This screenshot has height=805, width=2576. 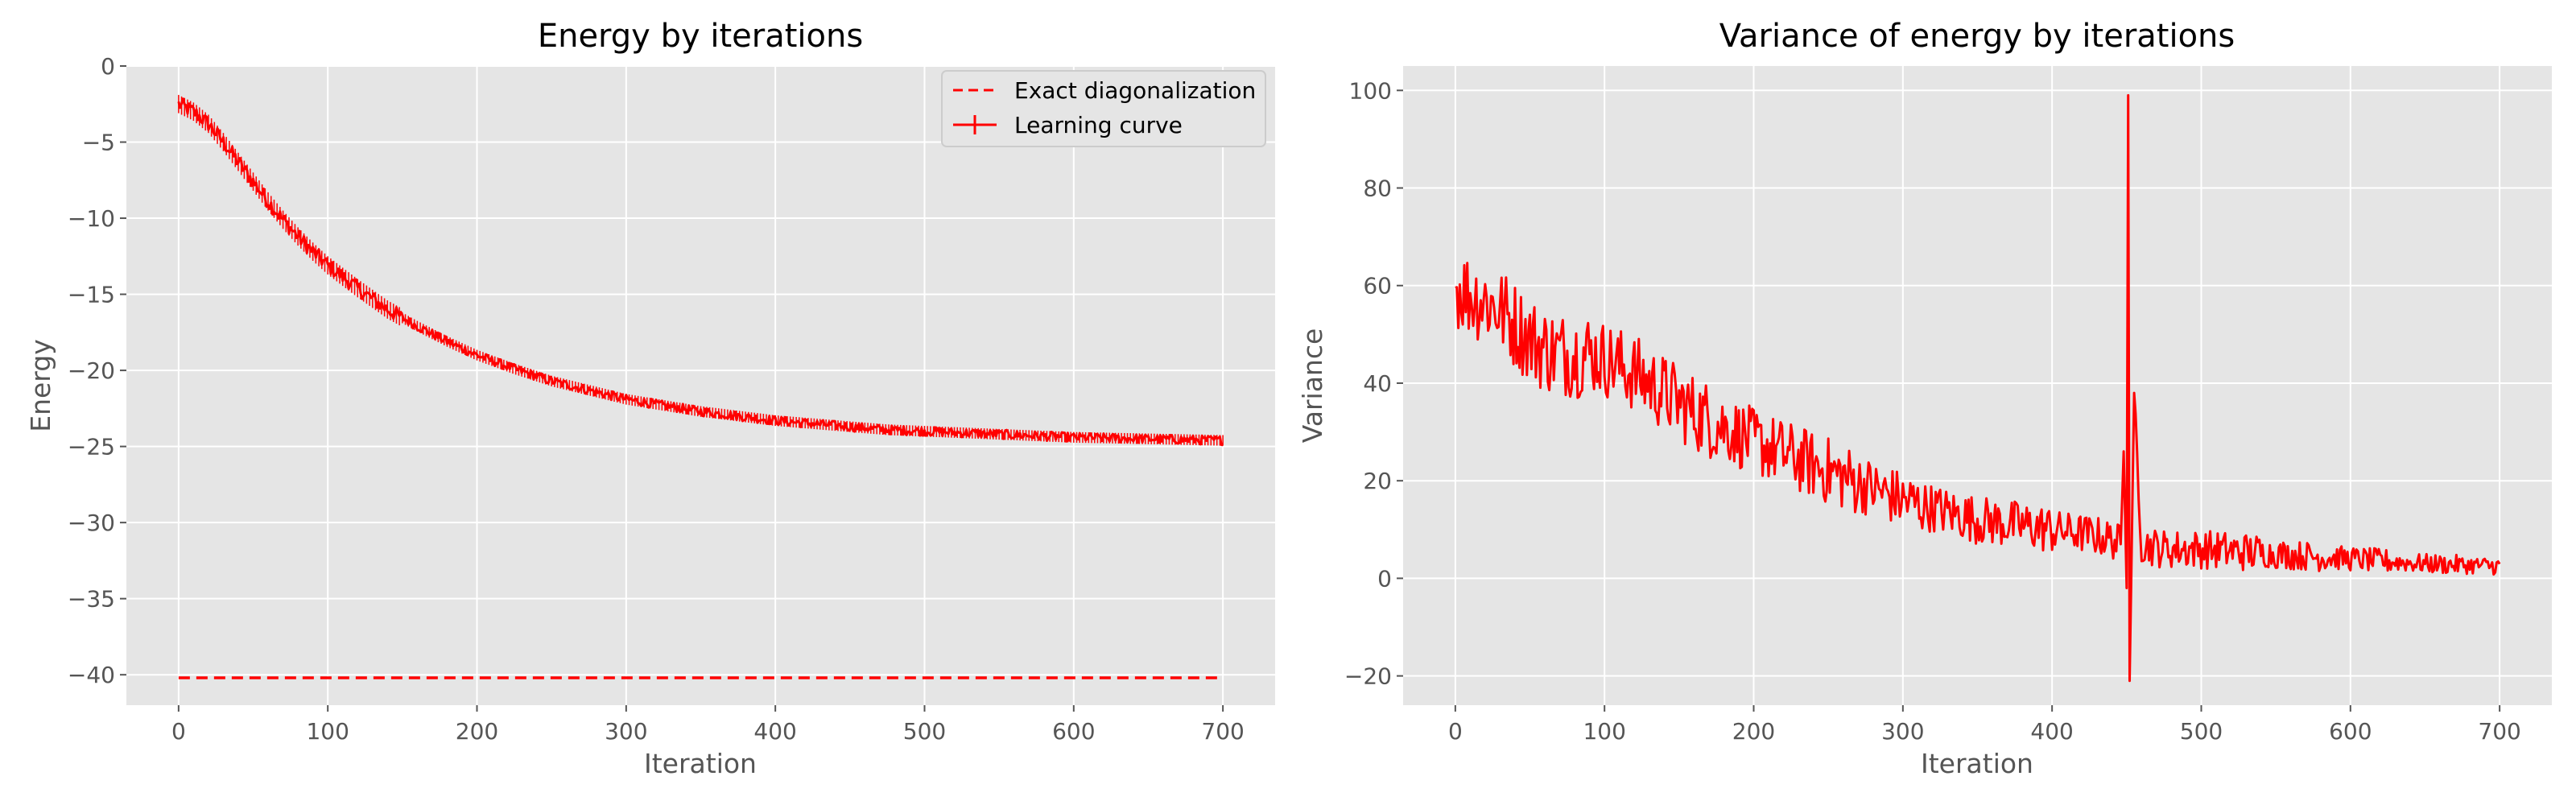 What do you see at coordinates (1984, 725) in the screenshot?
I see `variance-x-ticks: 0 100 200 300 400 500 600 700` at bounding box center [1984, 725].